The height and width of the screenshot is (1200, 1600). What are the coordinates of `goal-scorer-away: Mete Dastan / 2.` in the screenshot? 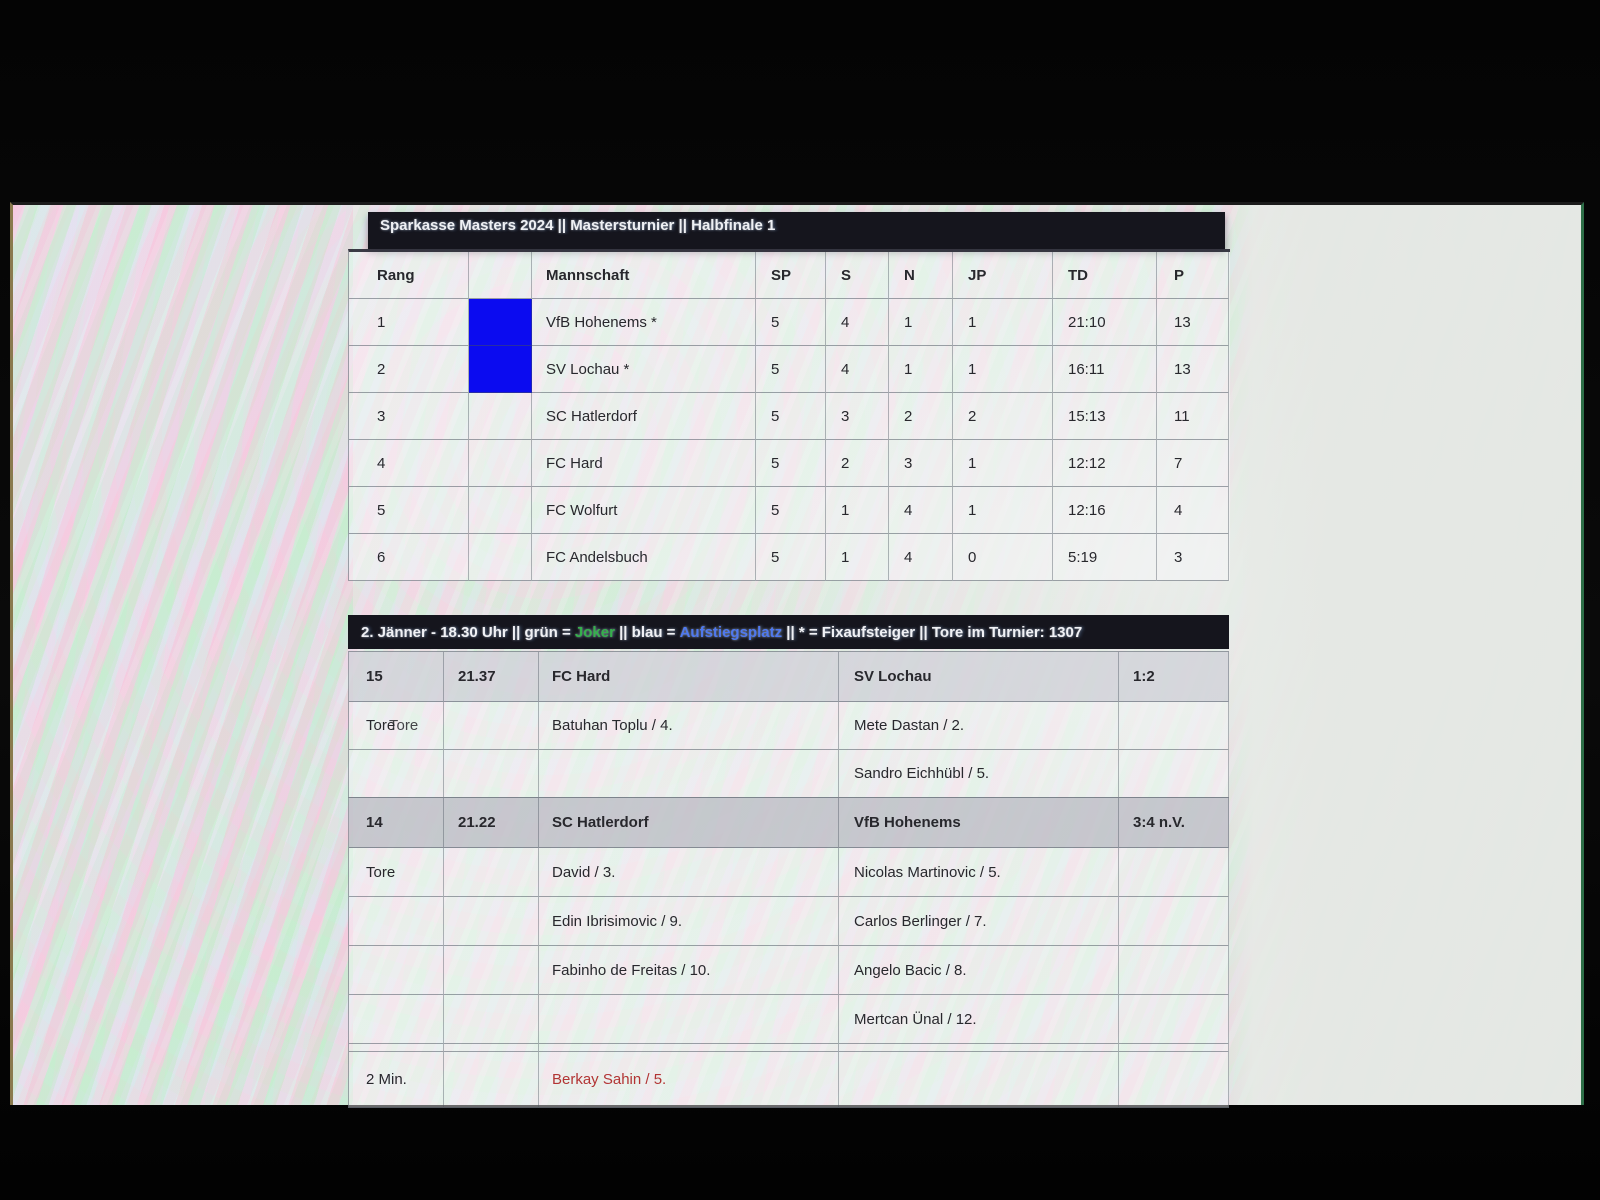 It's located at (979, 726).